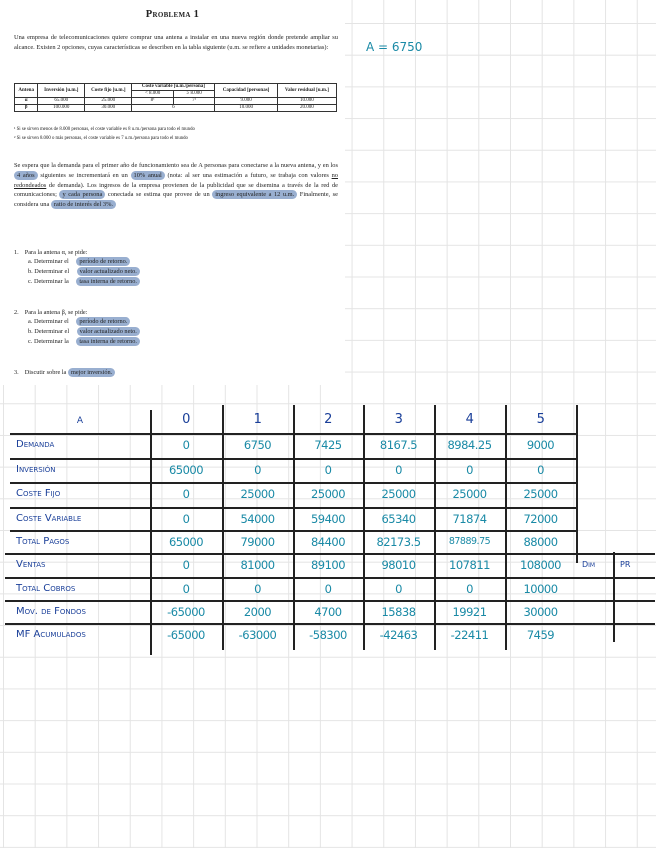  Describe the element at coordinates (328, 612) in the screenshot. I see `table-cell: 4700` at that location.